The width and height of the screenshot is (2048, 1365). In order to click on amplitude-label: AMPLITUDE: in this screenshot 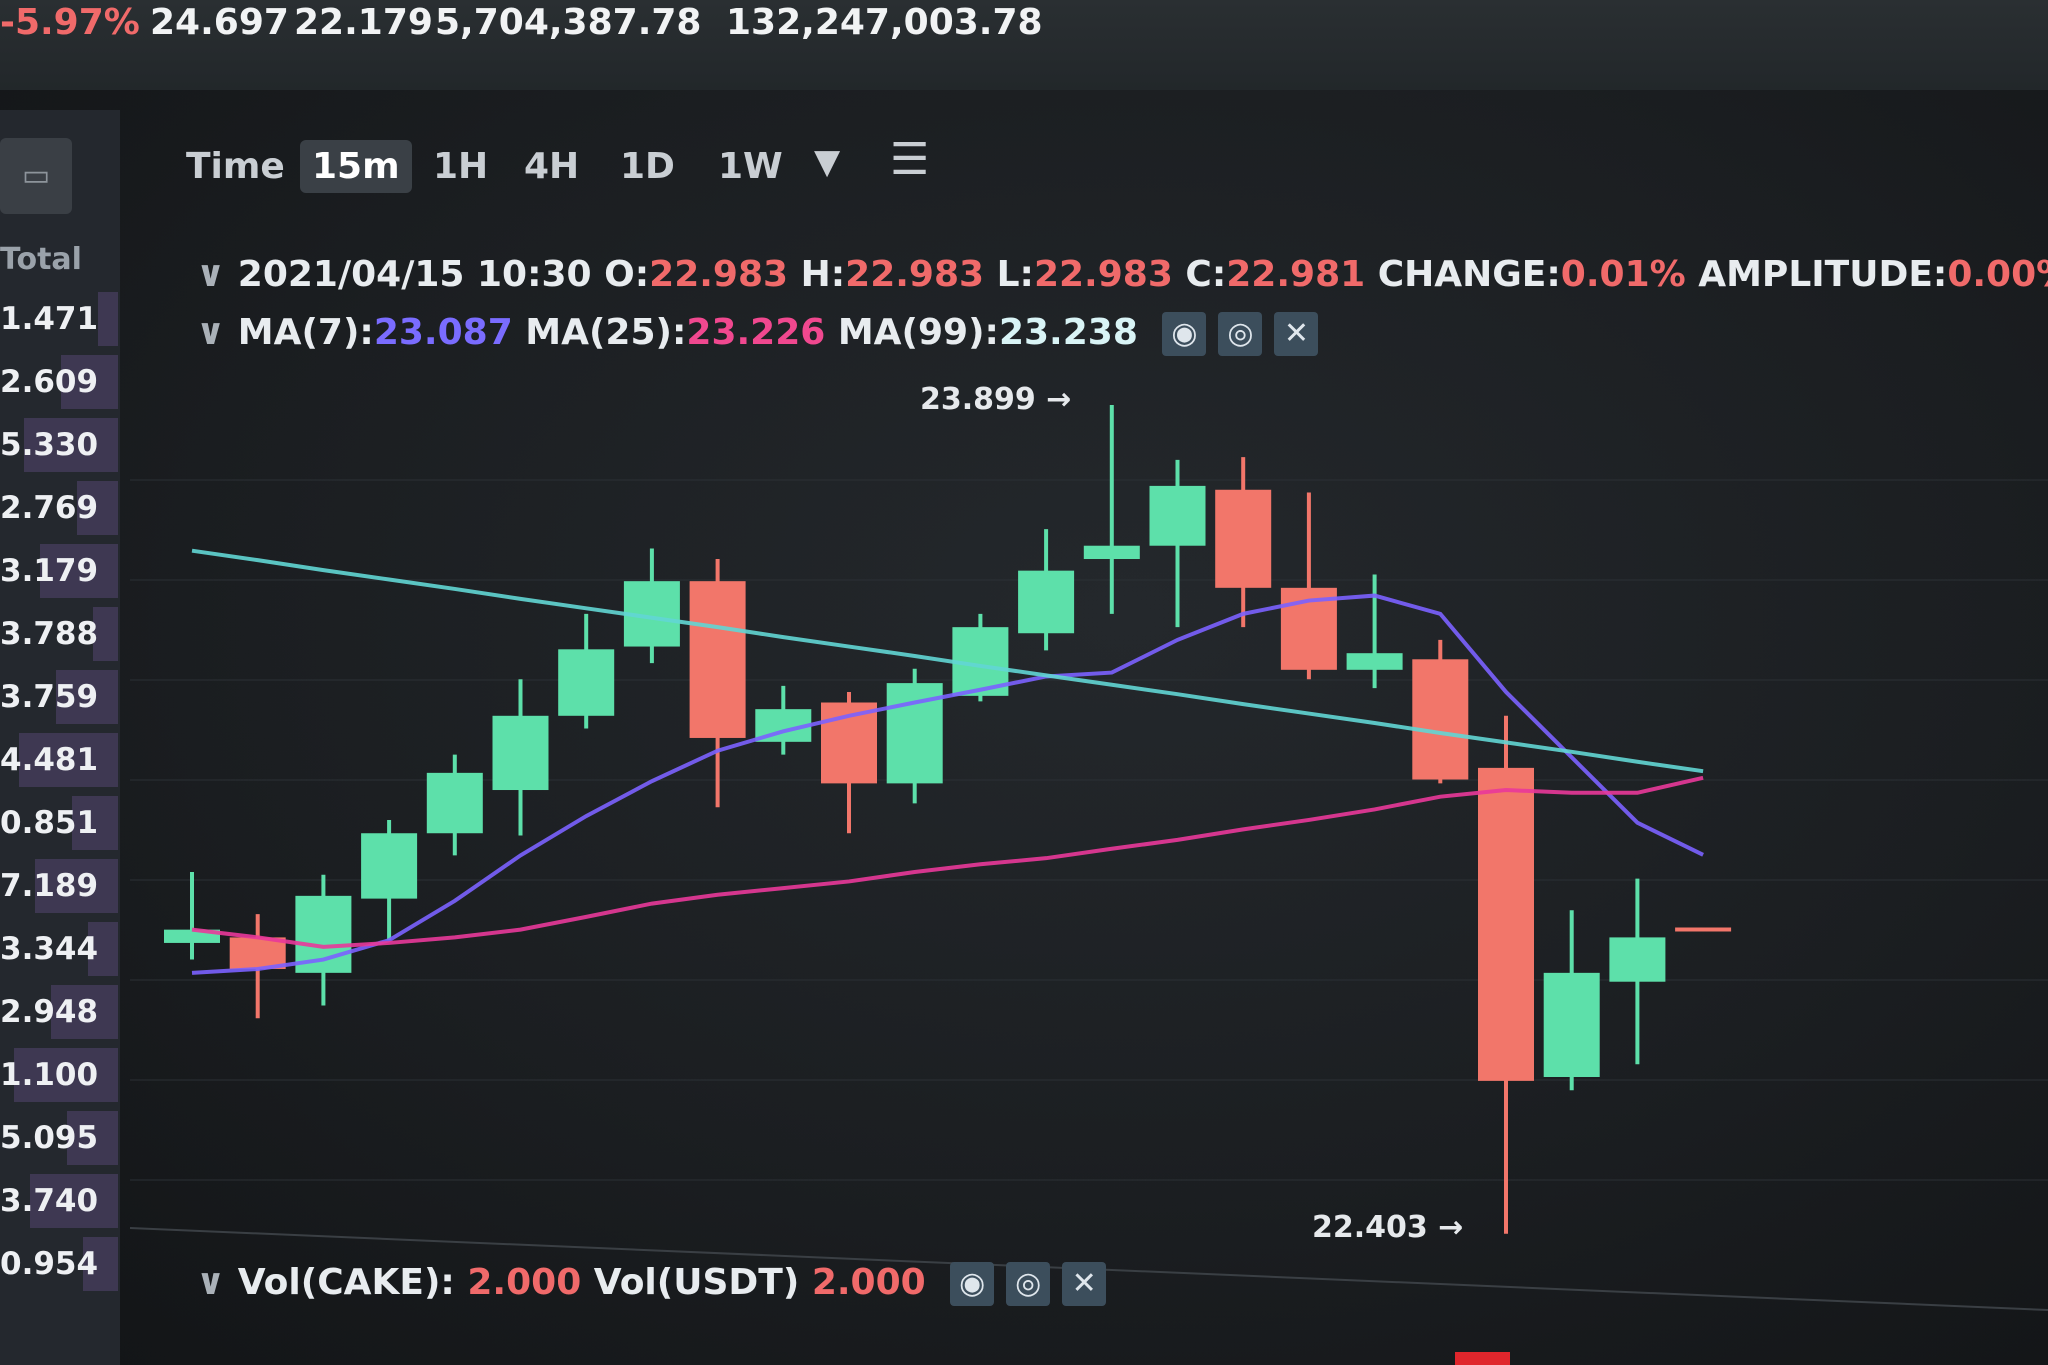, I will do `click(1823, 274)`.